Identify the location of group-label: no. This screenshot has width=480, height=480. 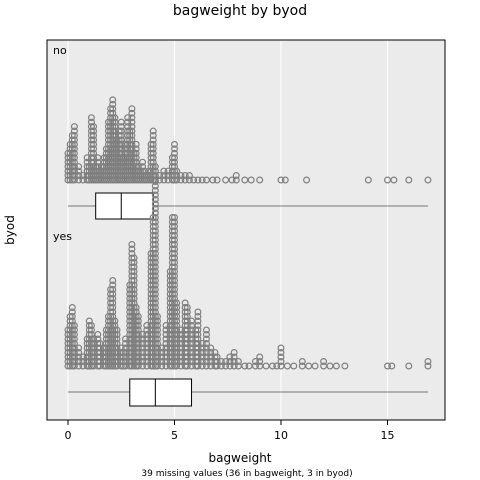
(60, 50).